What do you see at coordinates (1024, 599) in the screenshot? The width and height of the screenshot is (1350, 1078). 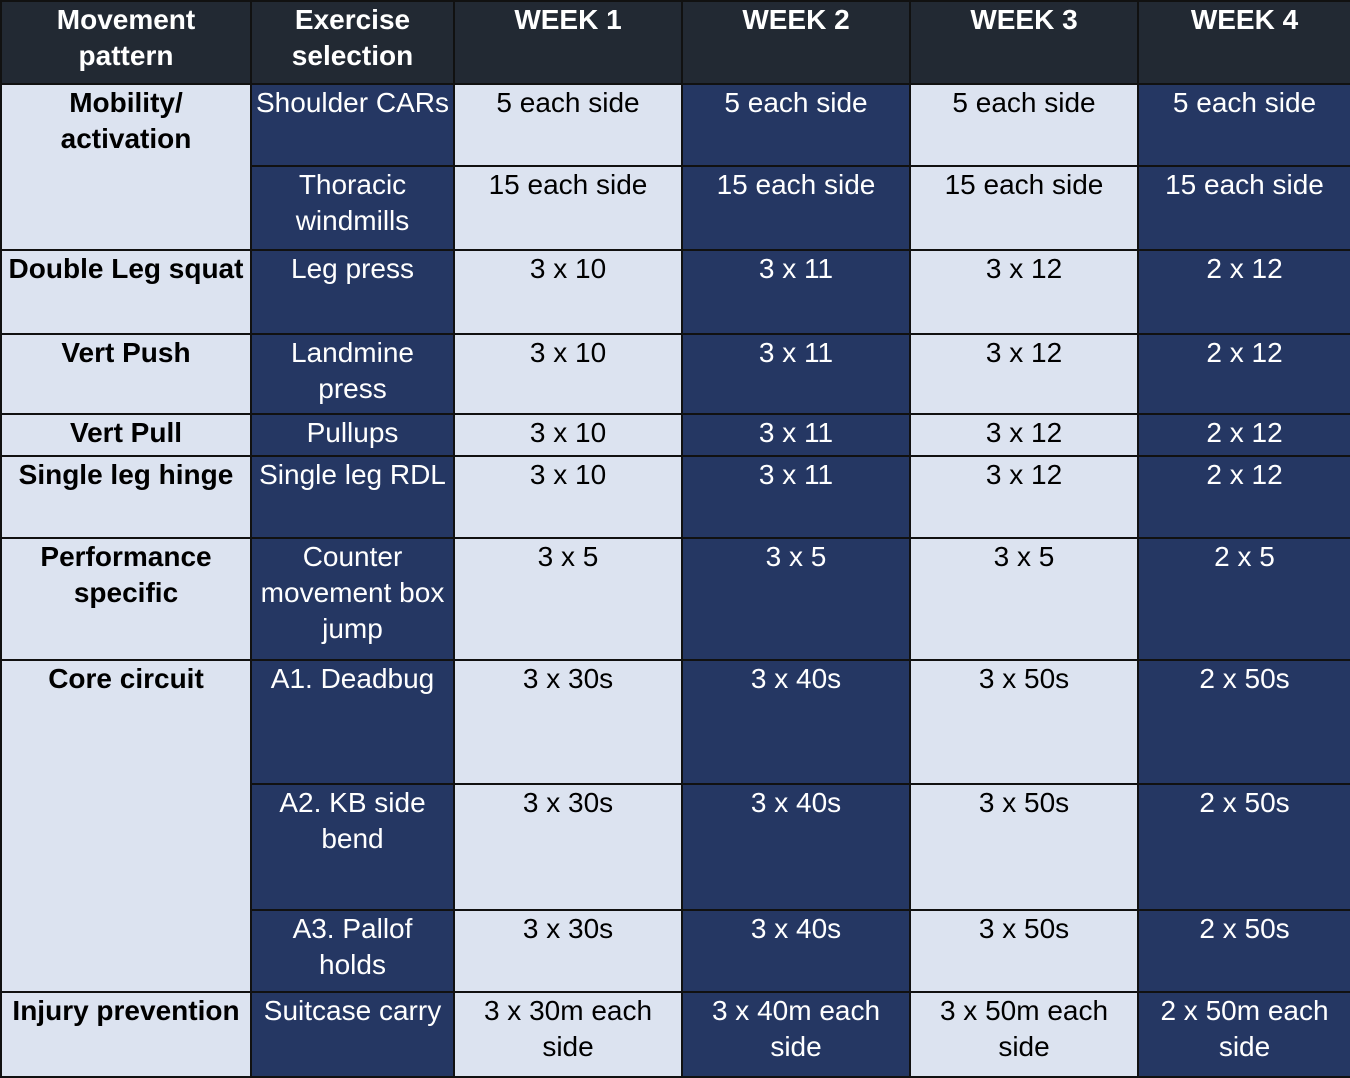 I see `week-3-cell: 3 x 5` at bounding box center [1024, 599].